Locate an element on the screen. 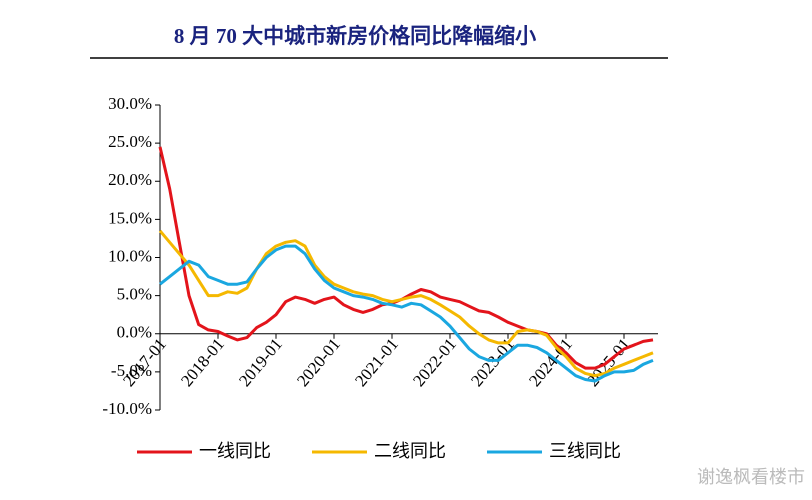 This screenshot has height=500, width=812. y-tick-label: 25.0% is located at coordinates (130, 141).